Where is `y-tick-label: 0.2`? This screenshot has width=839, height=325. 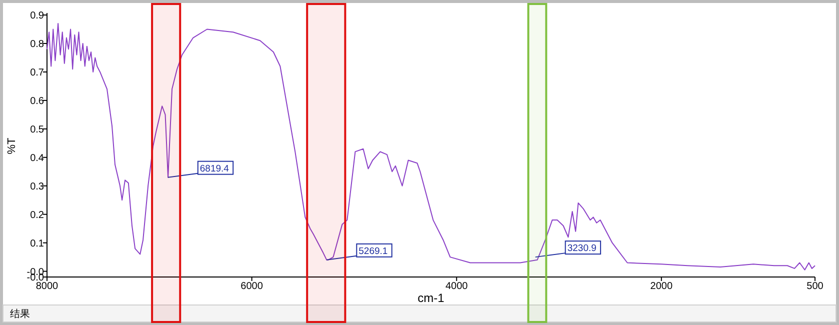
y-tick-label: 0.2 is located at coordinates (37, 215).